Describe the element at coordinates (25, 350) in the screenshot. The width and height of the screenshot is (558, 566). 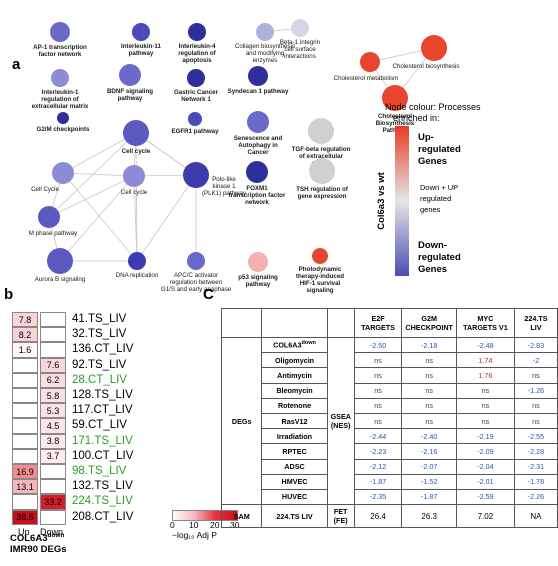
I see `heatmap-cell-up: 1.6` at that location.